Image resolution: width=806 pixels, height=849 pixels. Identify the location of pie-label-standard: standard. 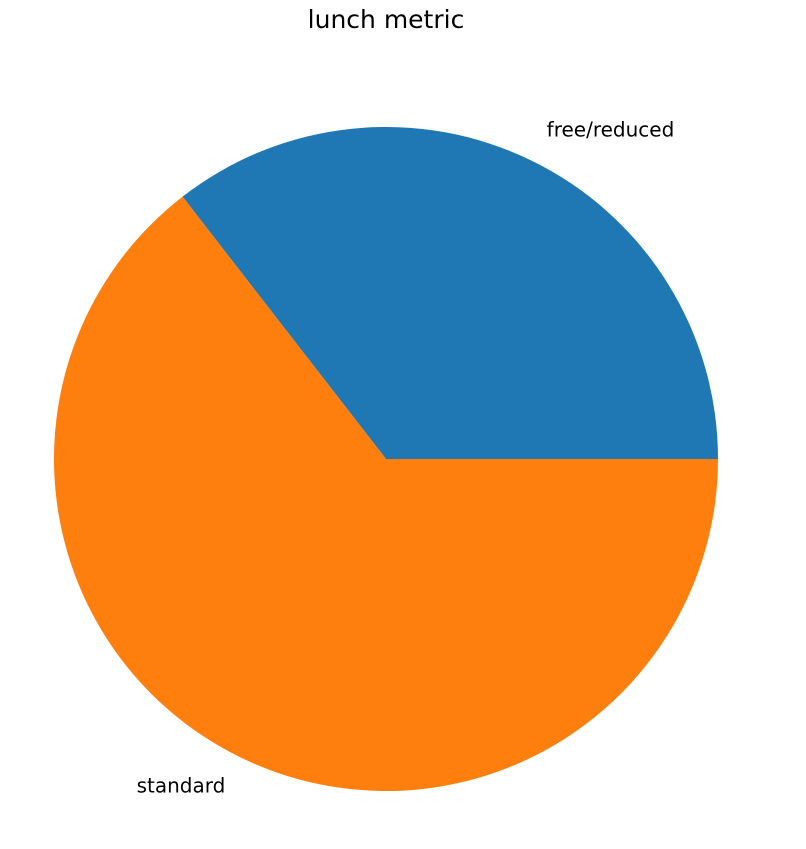
(181, 785).